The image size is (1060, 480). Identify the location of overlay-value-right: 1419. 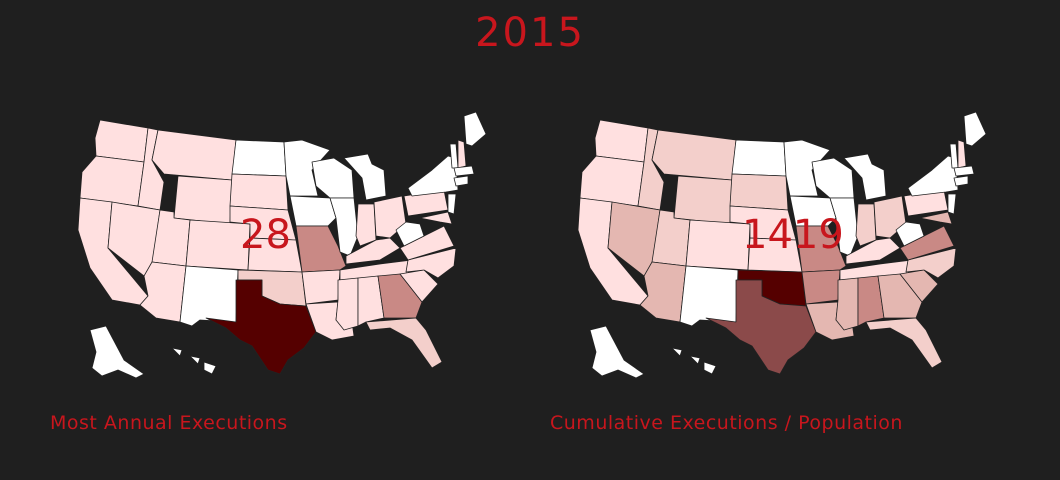
(793, 235).